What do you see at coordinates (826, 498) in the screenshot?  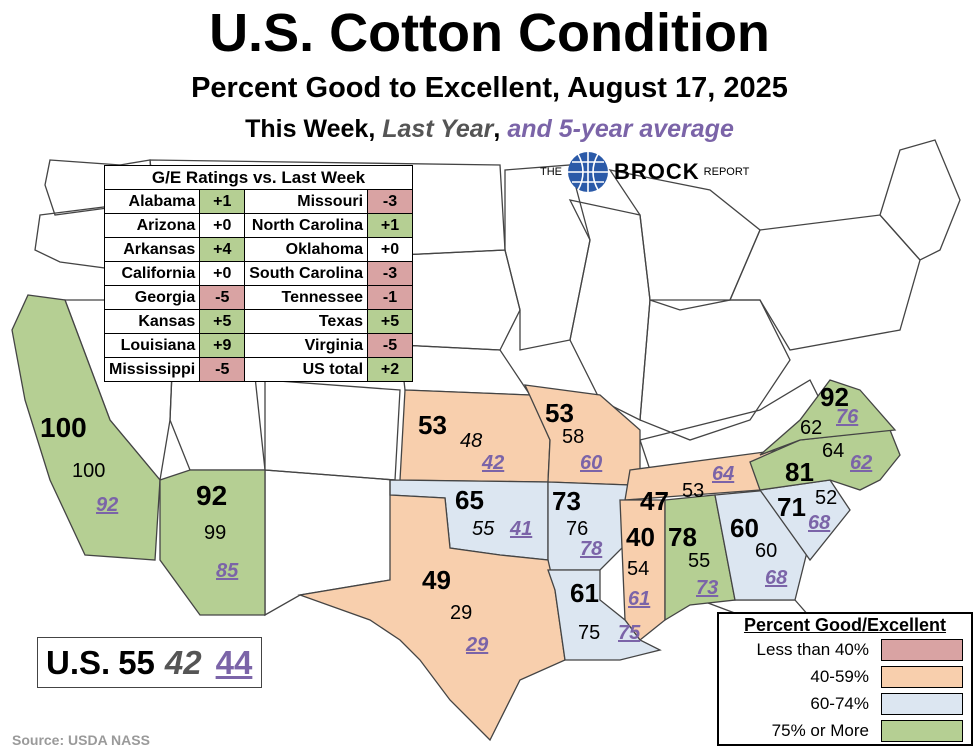 I see `state-sc-last-year-value: 52` at bounding box center [826, 498].